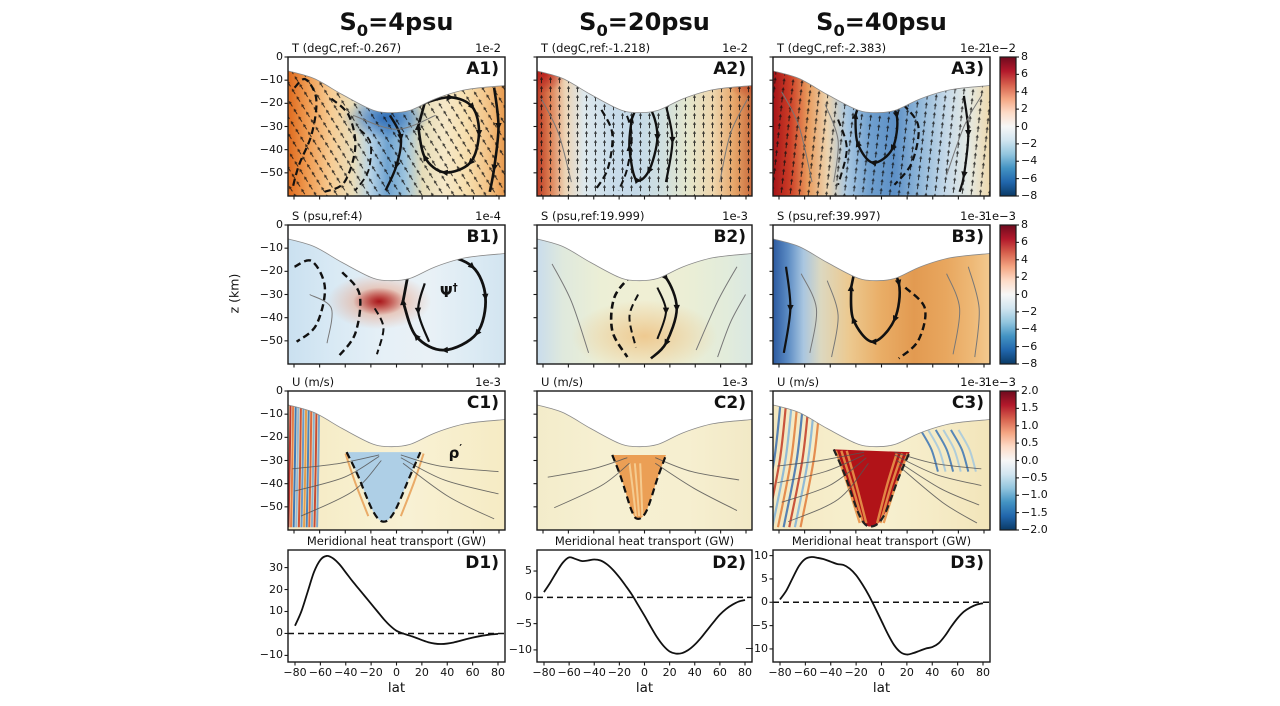 Image resolution: width=1280 pixels, height=706 pixels. Describe the element at coordinates (643, 128) in the screenshot. I see `panel-A2` at that location.